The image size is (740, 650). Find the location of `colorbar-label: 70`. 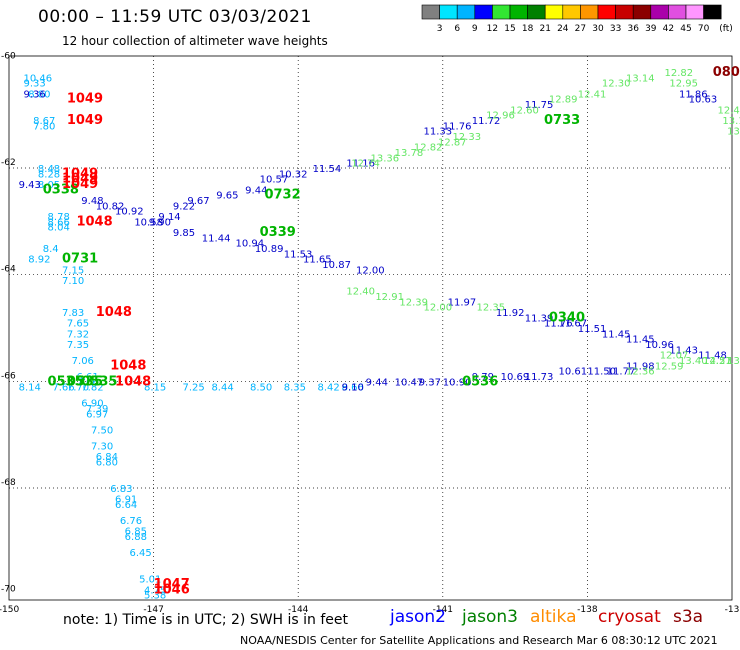

colorbar-label: 70 is located at coordinates (704, 29).